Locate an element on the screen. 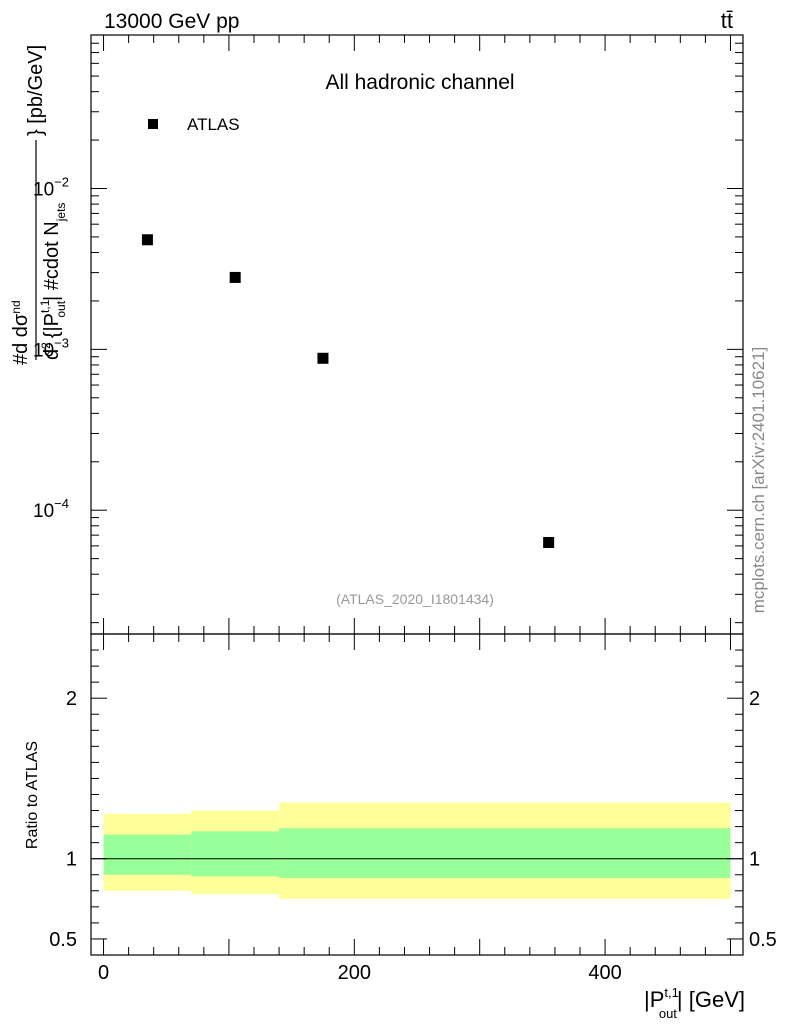  plot-title: All hadronic channel is located at coordinates (419, 82).